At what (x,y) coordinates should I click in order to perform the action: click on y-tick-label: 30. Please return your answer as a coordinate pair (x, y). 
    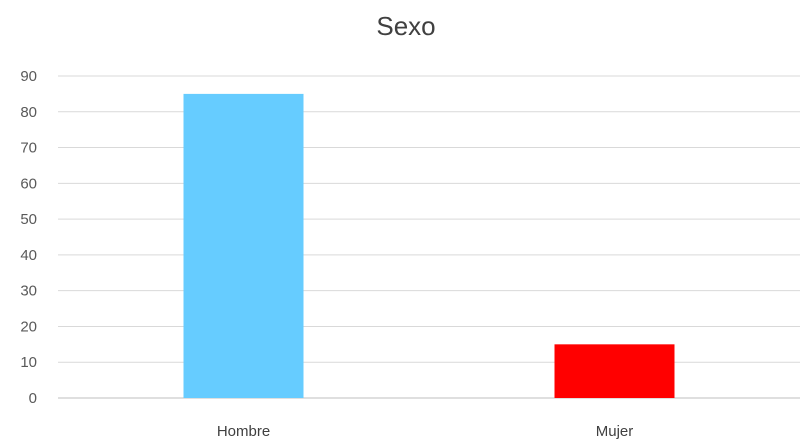
    Looking at the image, I should click on (28, 291).